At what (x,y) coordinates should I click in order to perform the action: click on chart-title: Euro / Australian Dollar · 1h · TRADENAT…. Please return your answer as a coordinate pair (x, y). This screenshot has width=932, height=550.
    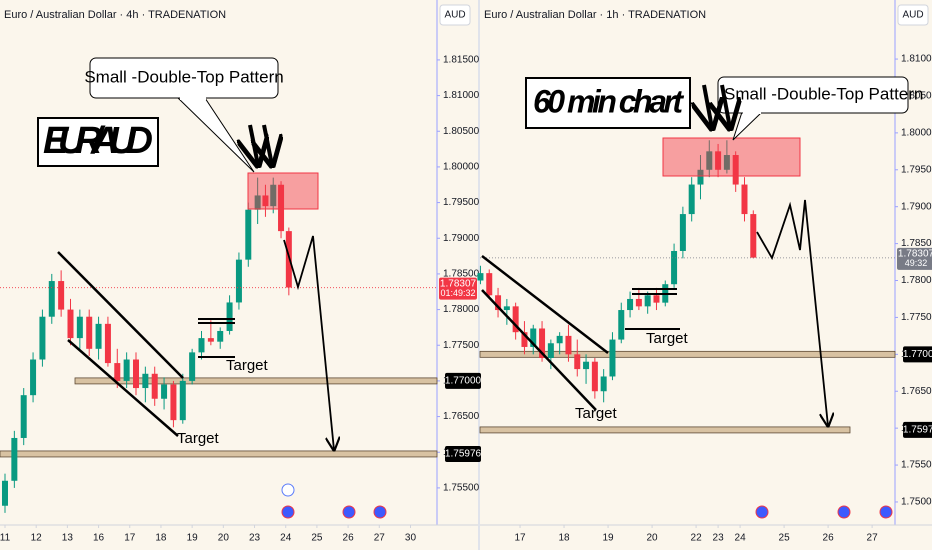
    Looking at the image, I should click on (595, 15).